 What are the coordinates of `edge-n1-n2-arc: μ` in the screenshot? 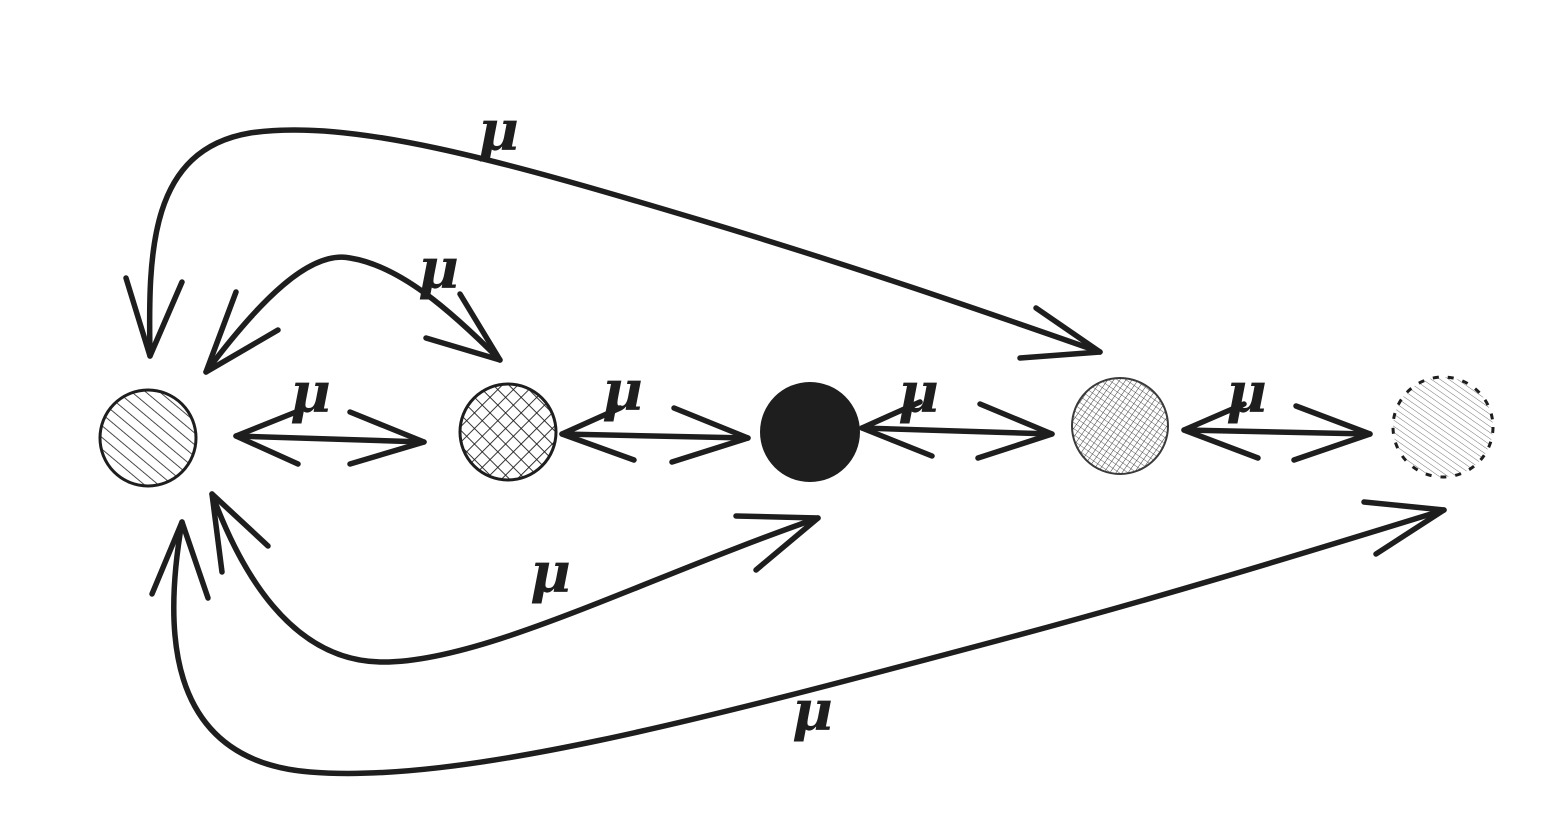 It's located at (353, 305).